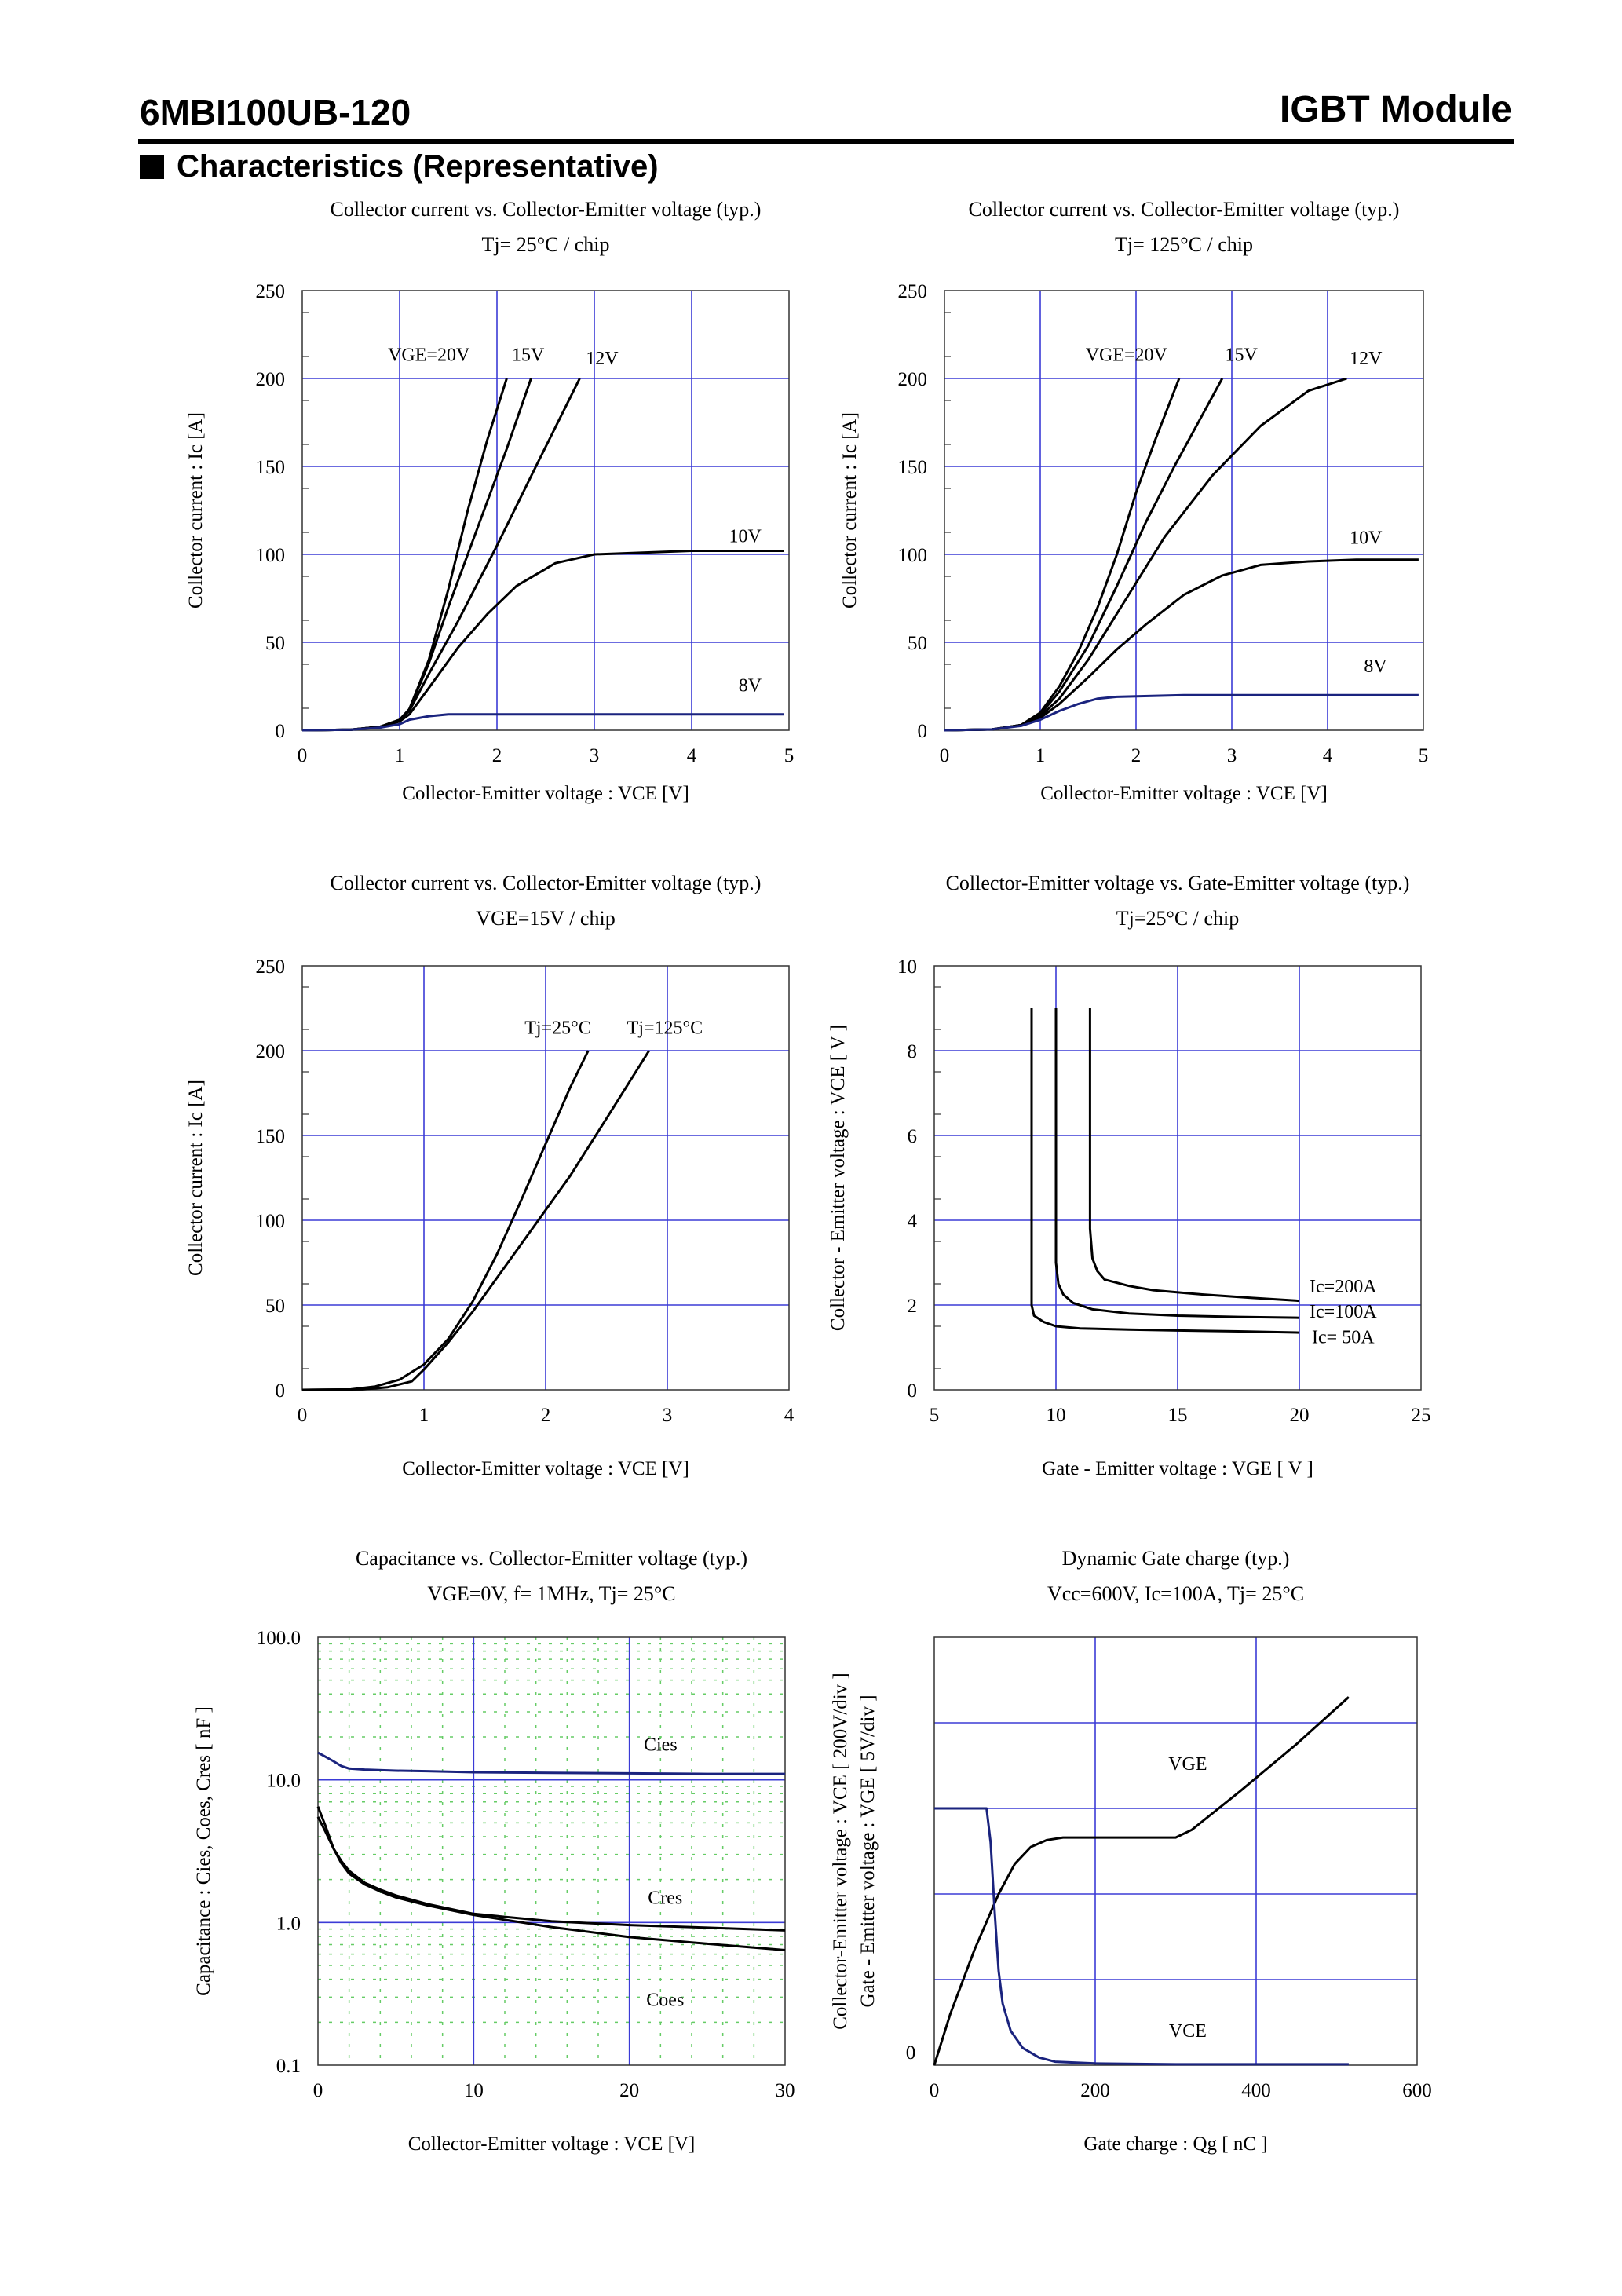 The width and height of the screenshot is (1622, 2296). Describe the element at coordinates (275, 643) in the screenshot. I see `y-tick-label: 50` at that location.